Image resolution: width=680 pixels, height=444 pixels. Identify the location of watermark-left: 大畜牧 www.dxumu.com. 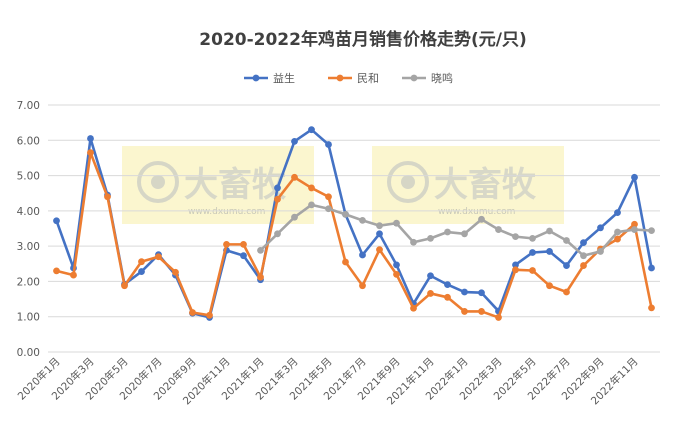
(218, 185).